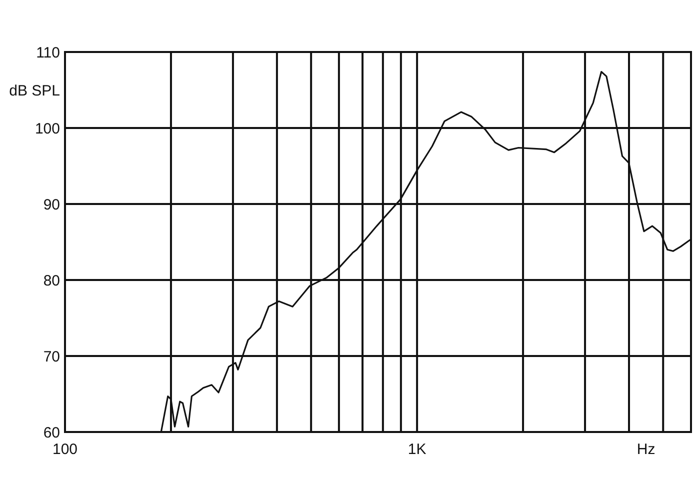 The height and width of the screenshot is (500, 700). What do you see at coordinates (51, 357) in the screenshot?
I see `y-tick-label: 70` at bounding box center [51, 357].